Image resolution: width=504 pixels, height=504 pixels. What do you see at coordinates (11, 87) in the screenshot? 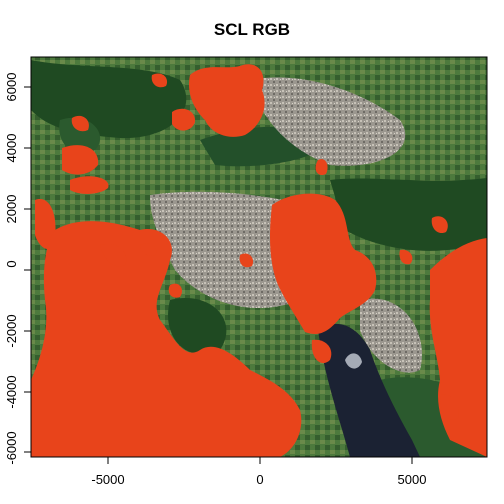
I see `y-tick-label: 6000` at bounding box center [11, 87].